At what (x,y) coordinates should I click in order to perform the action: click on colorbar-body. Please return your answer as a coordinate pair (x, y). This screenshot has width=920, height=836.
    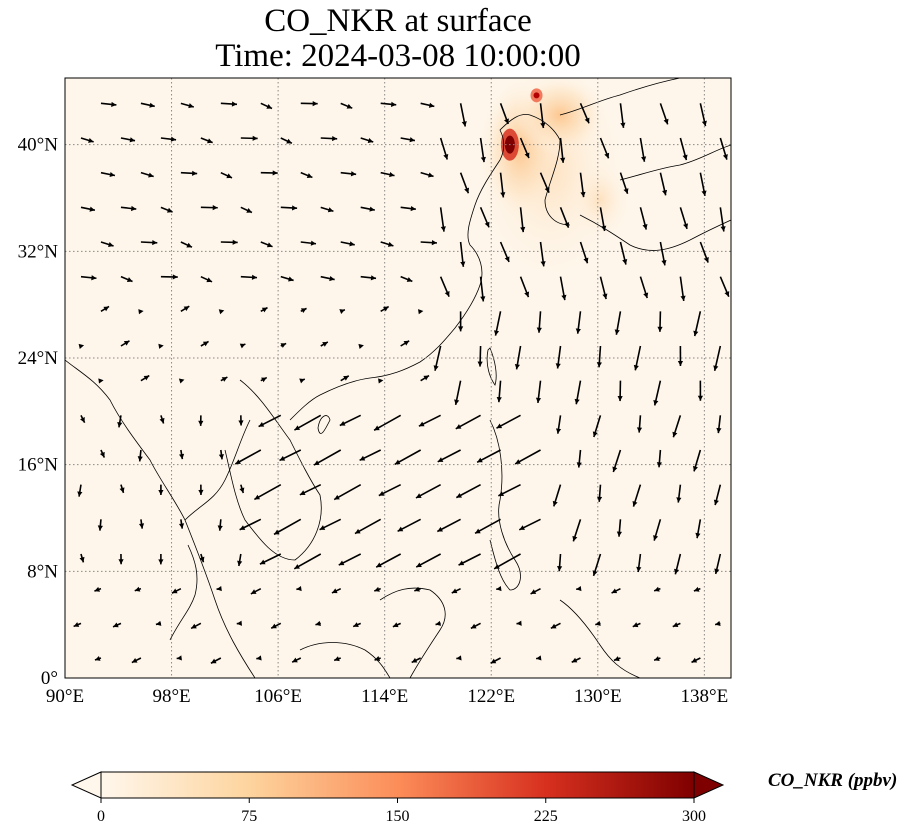
    Looking at the image, I should click on (397, 785).